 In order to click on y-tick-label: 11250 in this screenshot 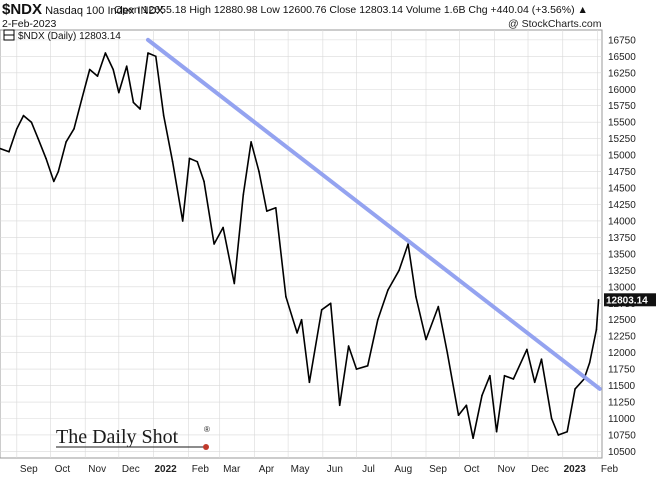, I will do `click(622, 403)`.